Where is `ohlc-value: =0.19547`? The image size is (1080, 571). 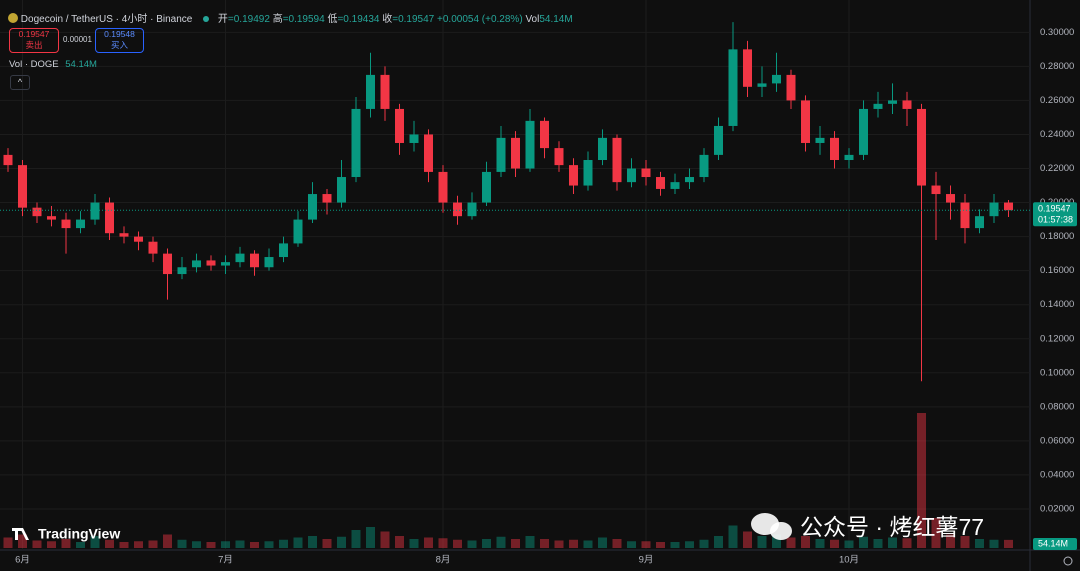 ohlc-value: =0.19547 is located at coordinates (413, 19).